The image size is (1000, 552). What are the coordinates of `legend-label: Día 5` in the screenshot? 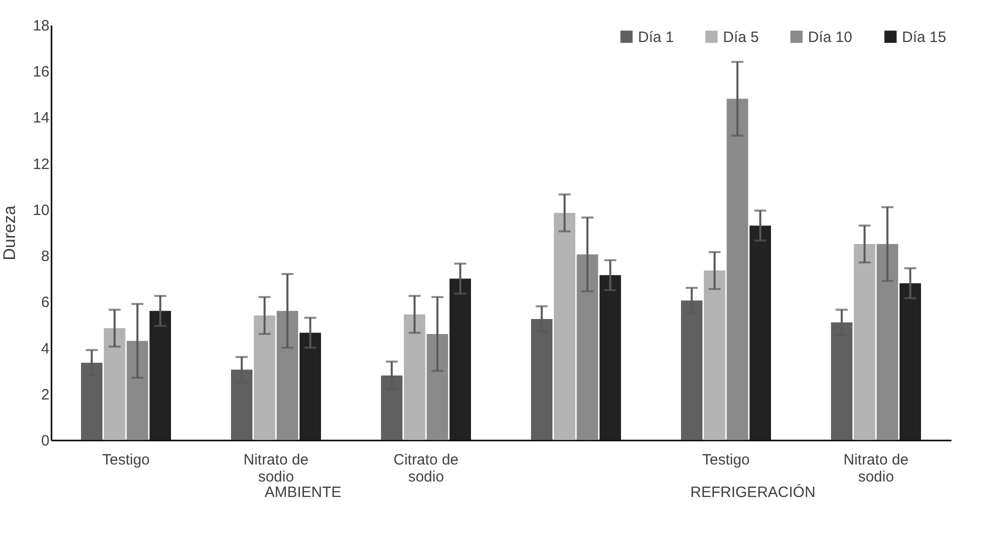 It's located at (741, 37).